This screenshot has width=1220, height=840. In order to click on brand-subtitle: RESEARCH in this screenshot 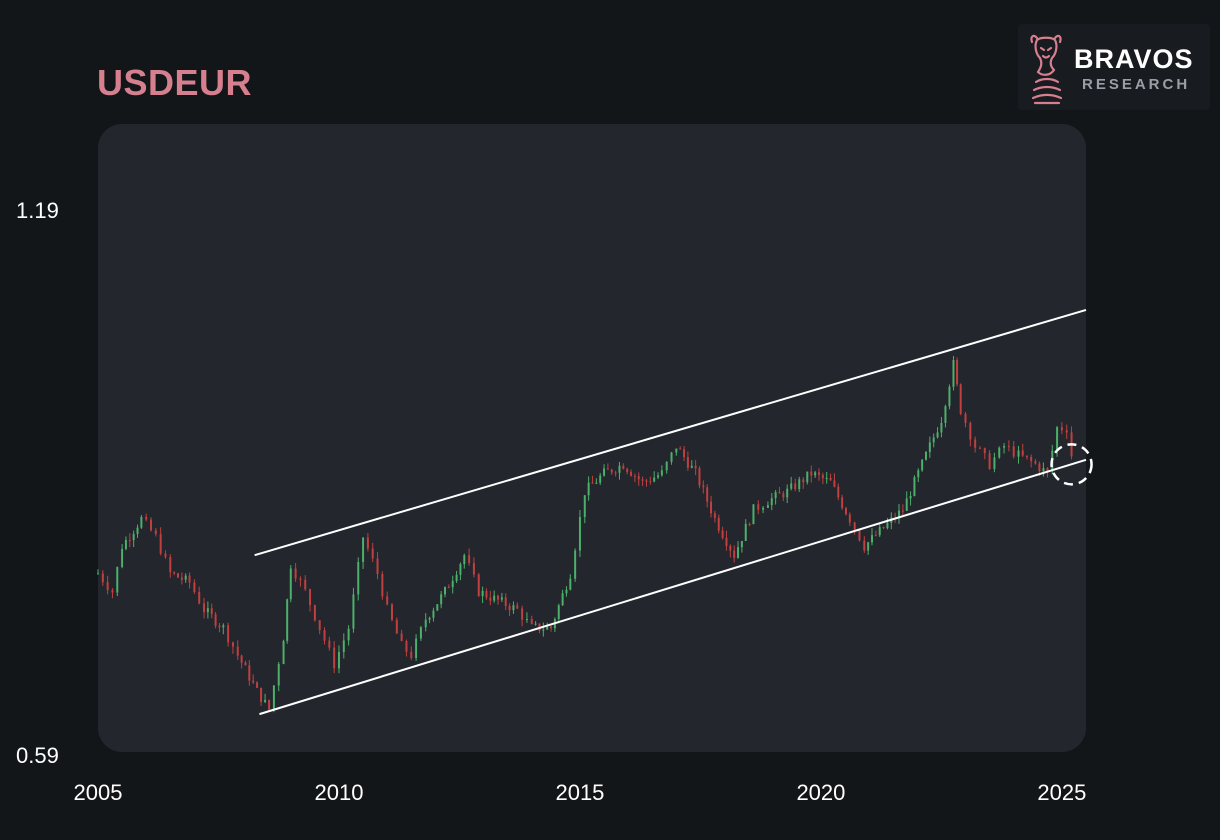, I will do `click(1136, 84)`.